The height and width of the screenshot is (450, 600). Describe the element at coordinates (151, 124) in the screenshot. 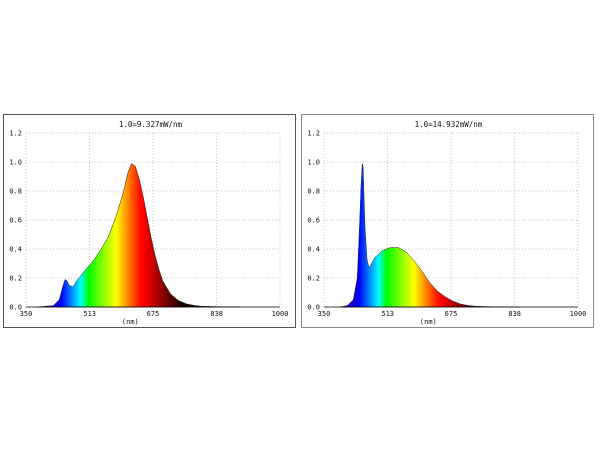

I see `scale-annotation: 1.0=9.327mW/nm` at that location.